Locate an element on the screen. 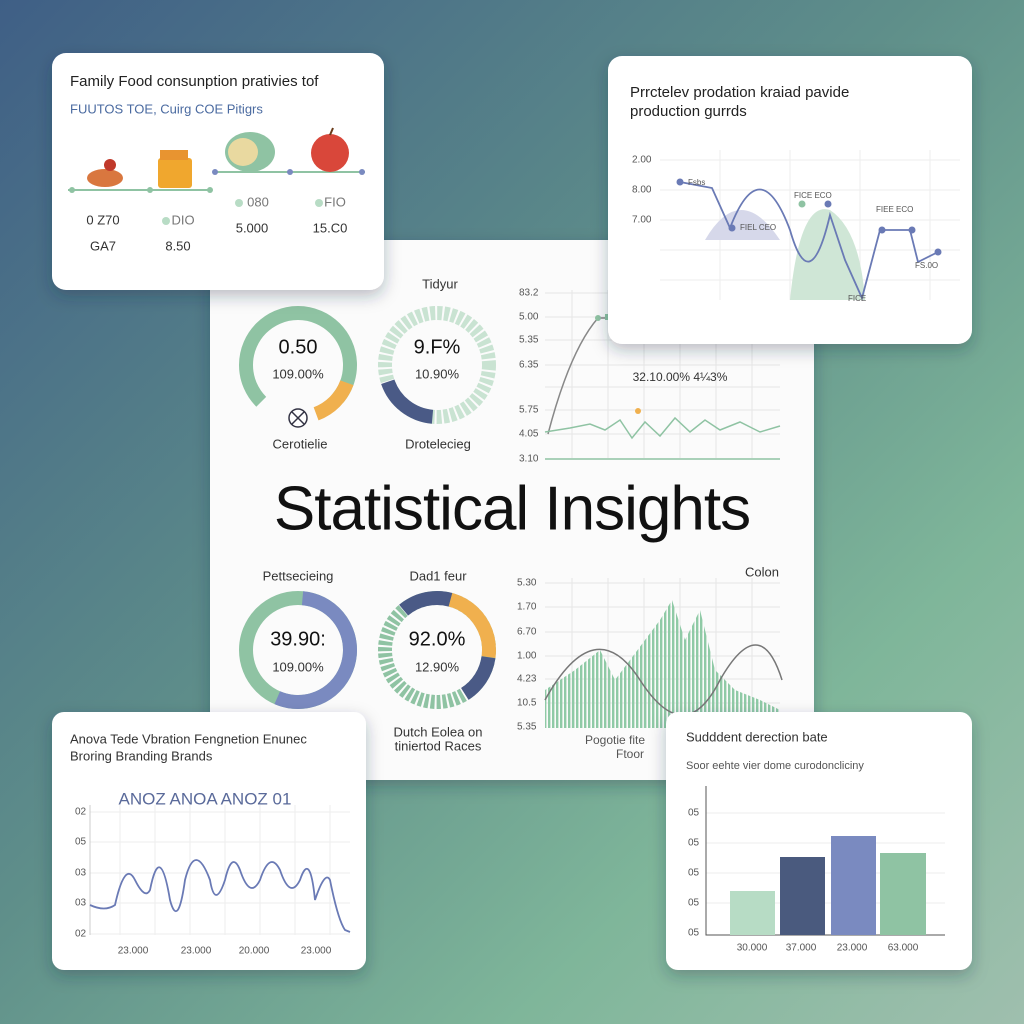  axis-label: 3.10 is located at coordinates (529, 459).